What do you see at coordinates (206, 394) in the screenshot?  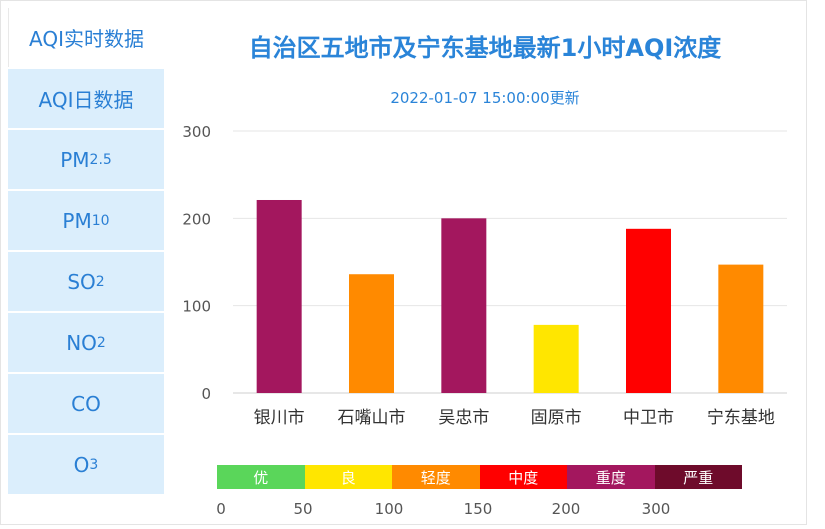 I see `y-tick-label: 0` at bounding box center [206, 394].